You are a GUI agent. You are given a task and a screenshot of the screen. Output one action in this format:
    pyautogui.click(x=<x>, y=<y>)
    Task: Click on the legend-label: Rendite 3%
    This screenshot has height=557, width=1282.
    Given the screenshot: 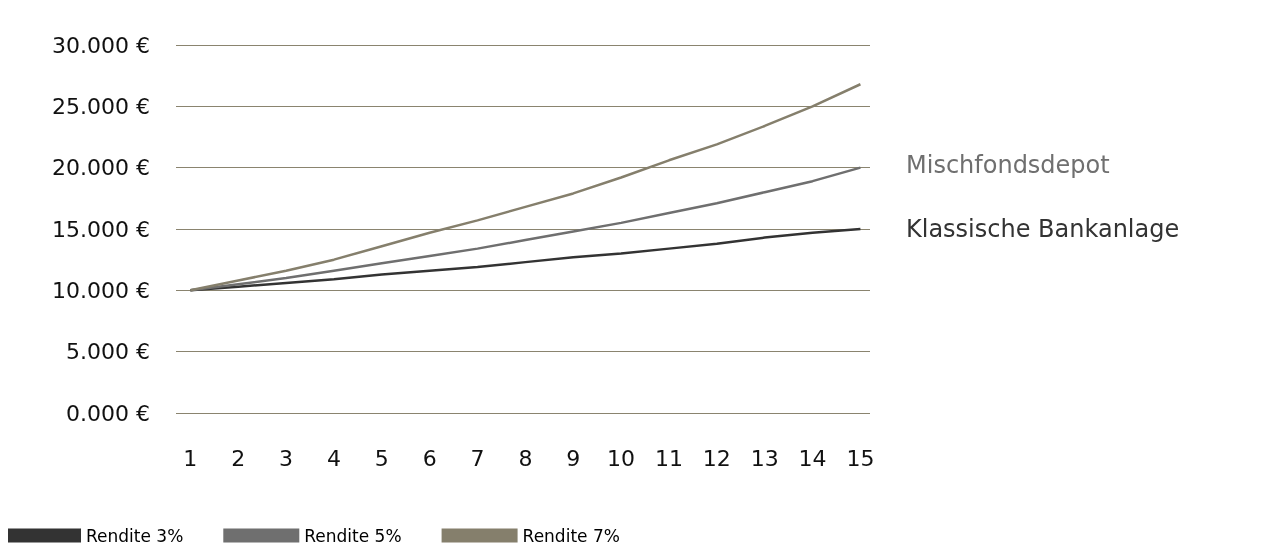 What is the action you would take?
    pyautogui.click(x=135, y=535)
    